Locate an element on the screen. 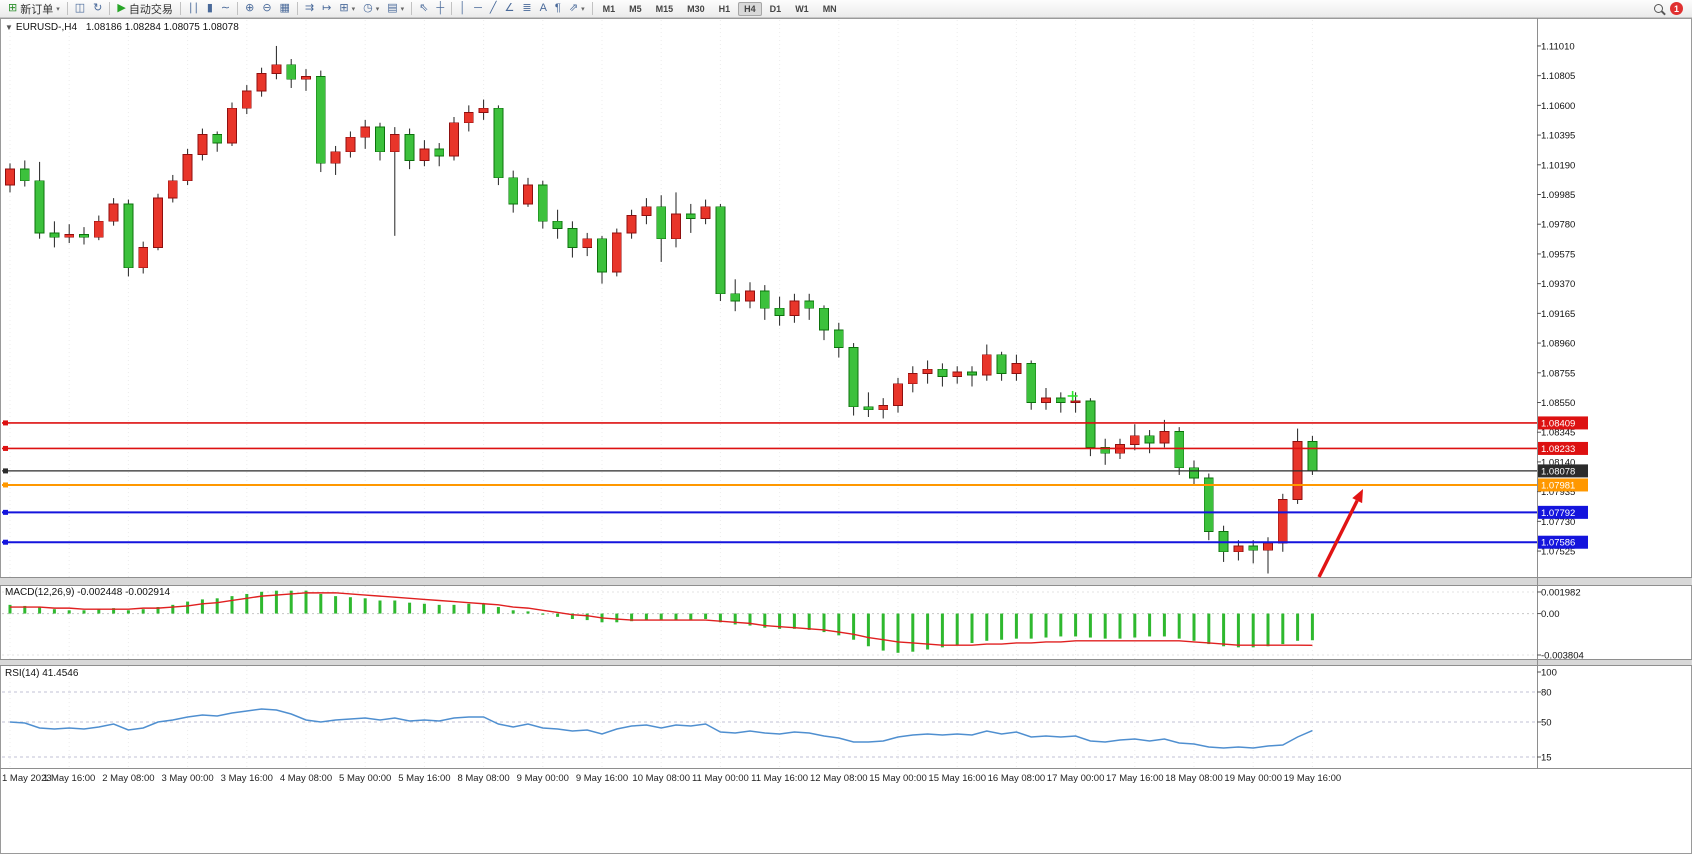  timeframe-m15-button: M15 is located at coordinates (664, 8).